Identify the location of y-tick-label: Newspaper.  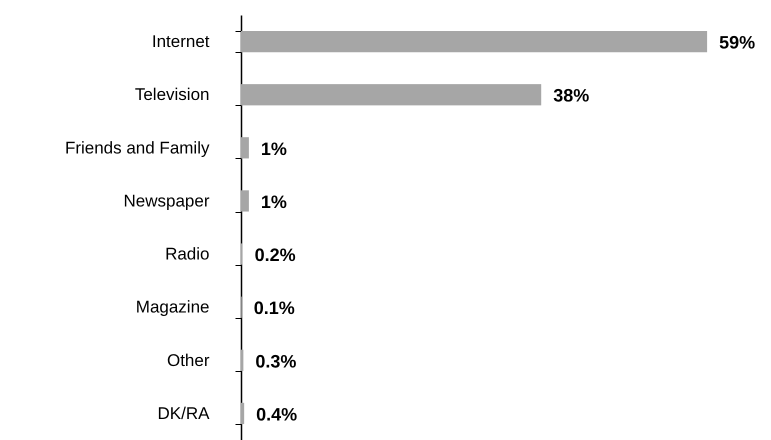
(167, 200).